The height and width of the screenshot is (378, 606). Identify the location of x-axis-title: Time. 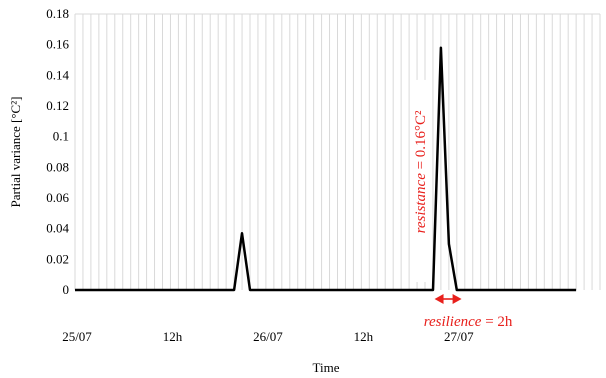
(326, 367).